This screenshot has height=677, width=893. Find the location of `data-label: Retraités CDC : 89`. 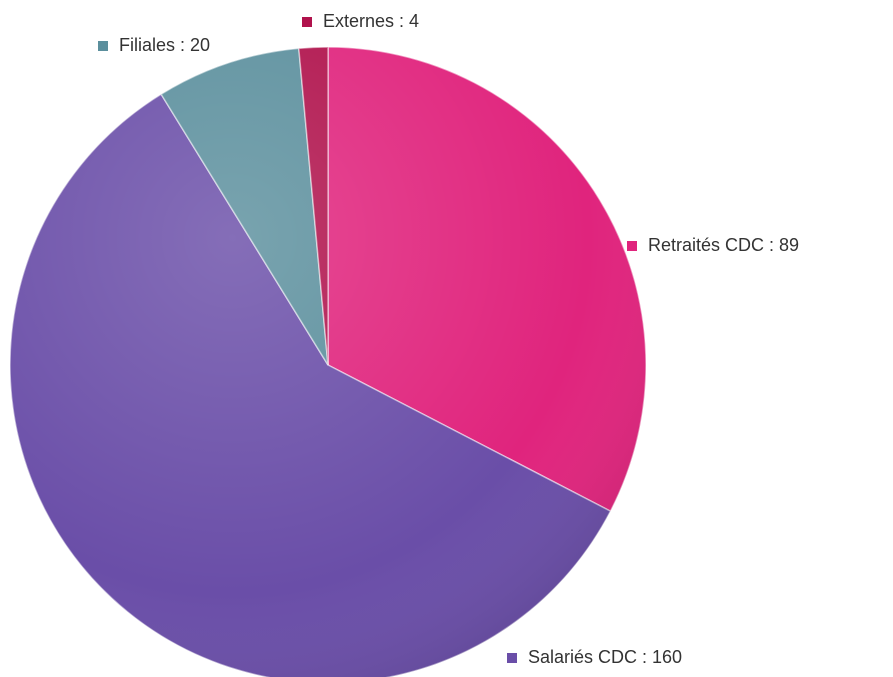

data-label: Retraités CDC : 89 is located at coordinates (723, 245).